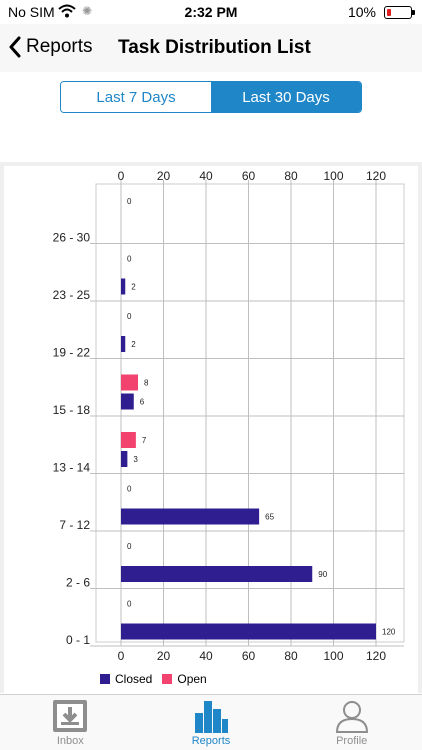 The height and width of the screenshot is (750, 422). I want to click on wifi-icon, so click(67, 12).